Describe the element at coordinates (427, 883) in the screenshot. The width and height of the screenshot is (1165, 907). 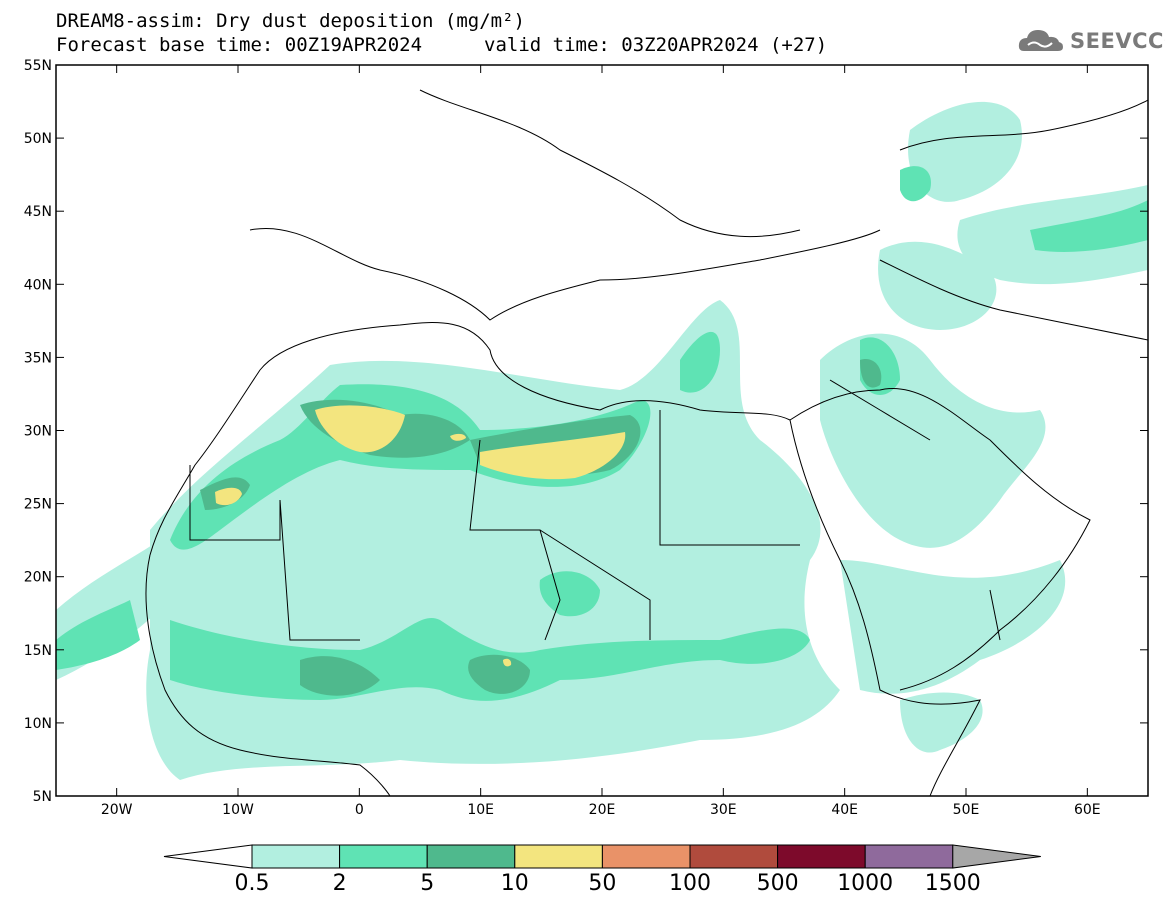
I see `colorbar-label: 5` at that location.